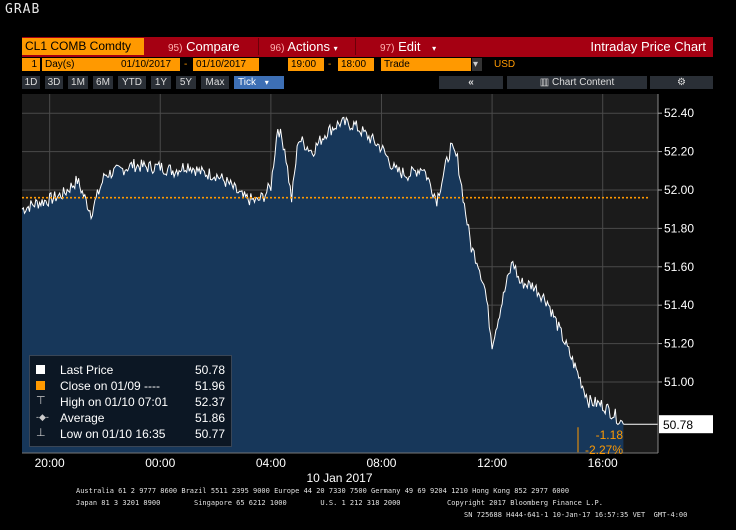 The image size is (736, 530). Describe the element at coordinates (209, 386) in the screenshot. I see `legend-close-value: 51.96` at that location.